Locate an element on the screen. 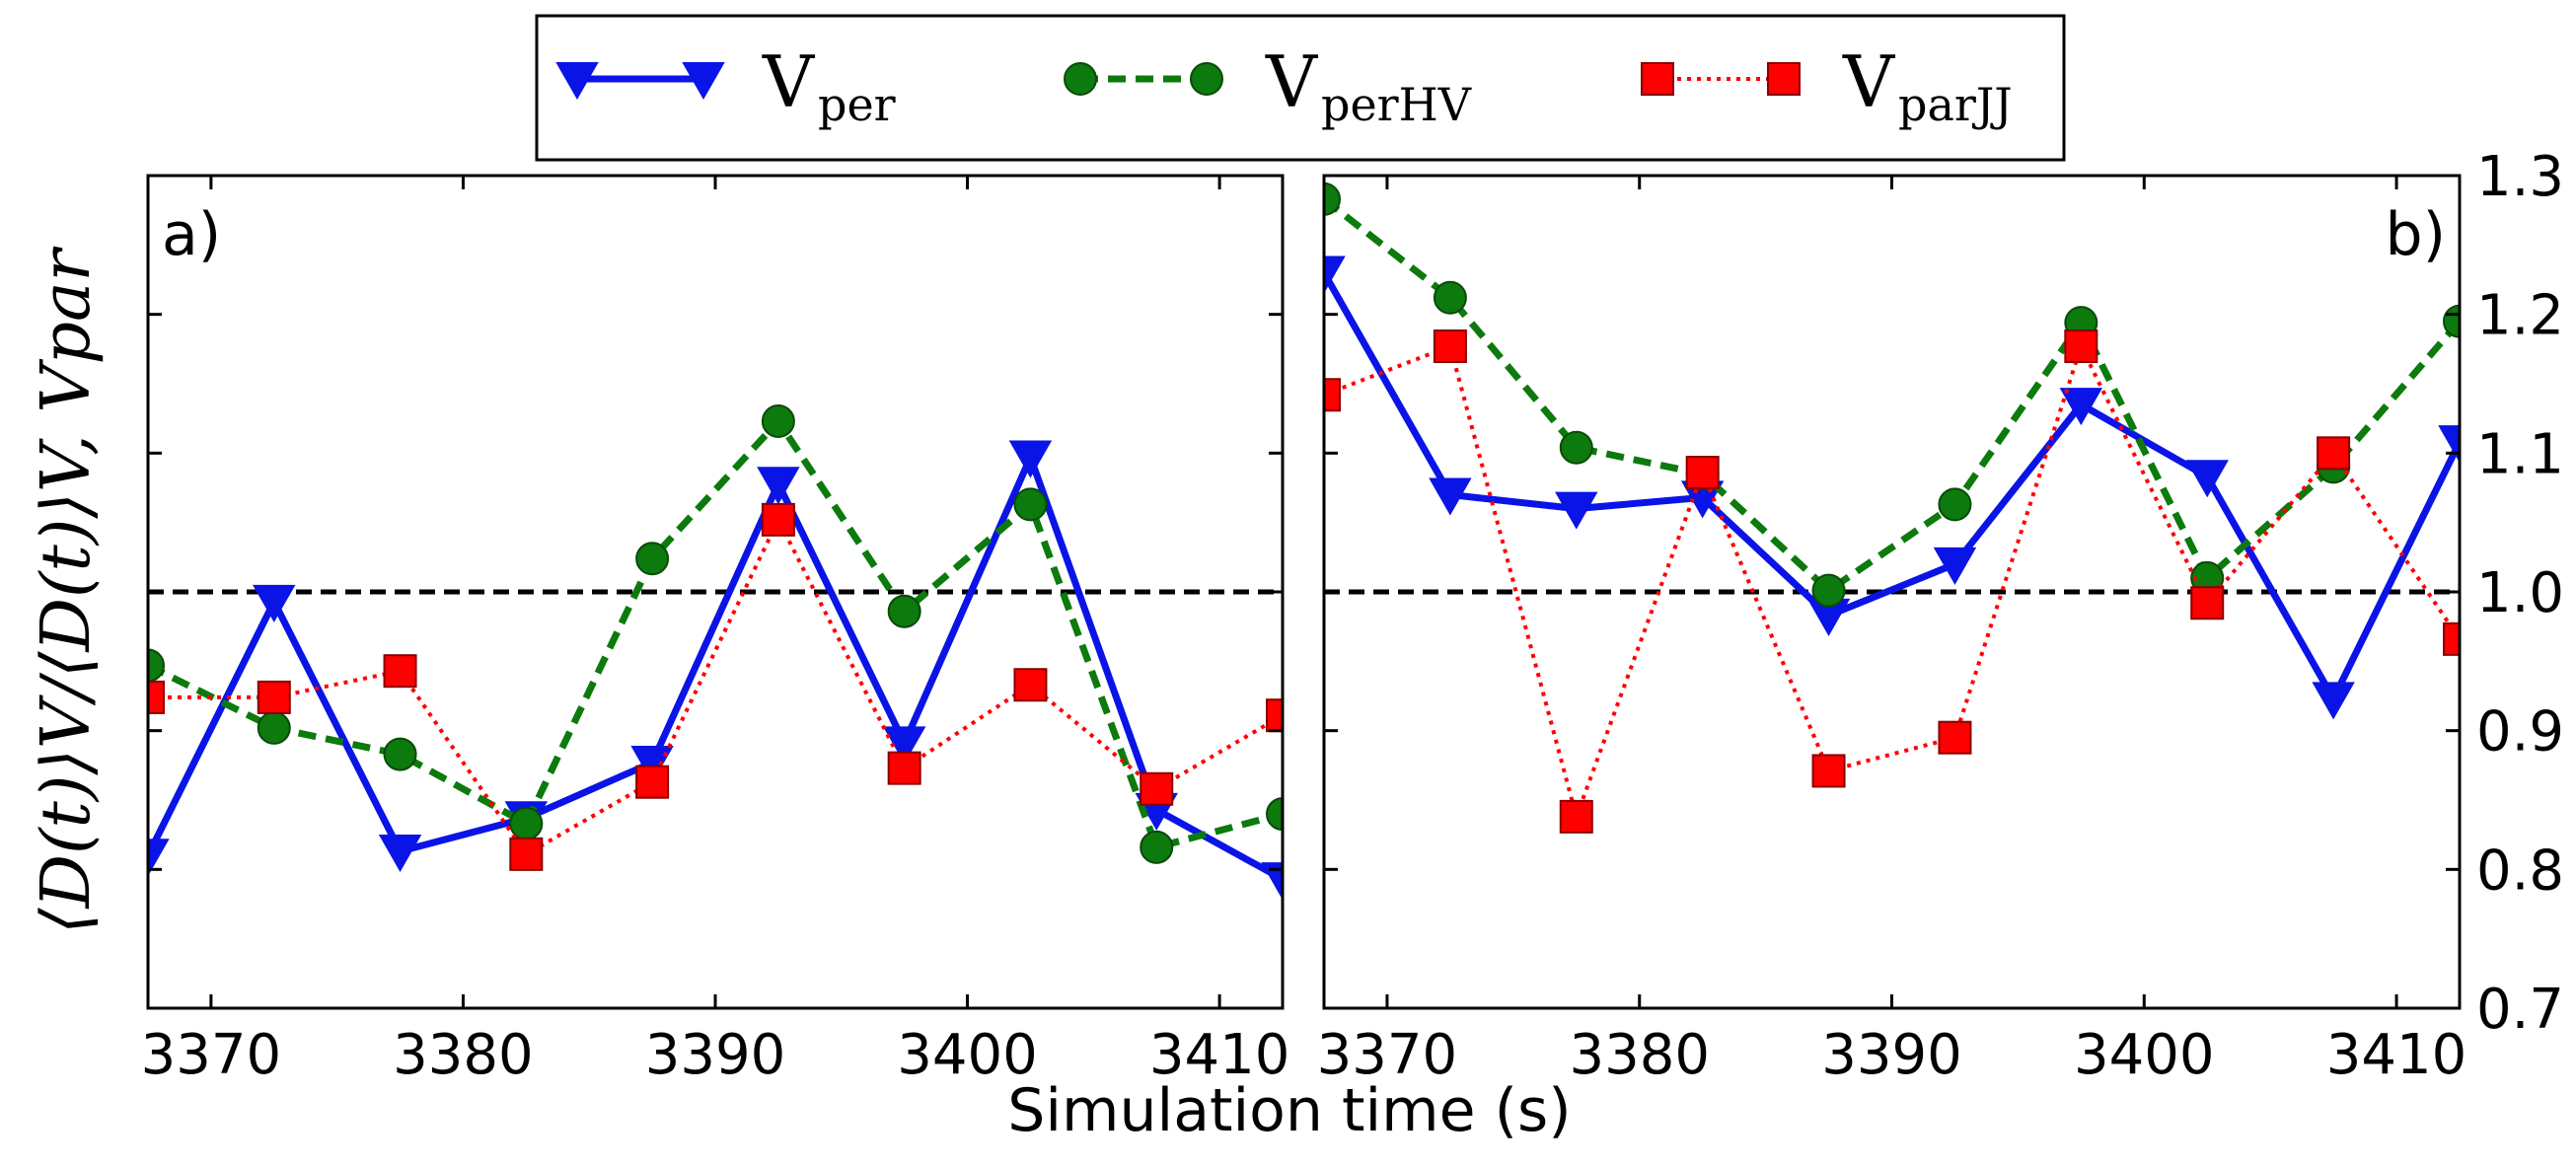  x-axis-title: Simulation time (s) is located at coordinates (1289, 1111).